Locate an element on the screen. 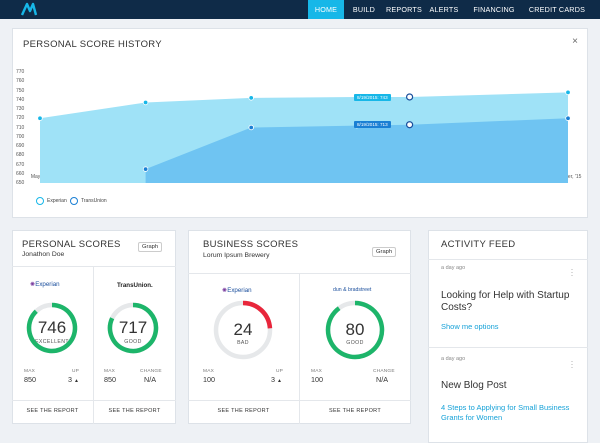 This screenshot has height=443, width=600. personal-tu-change: N/A is located at coordinates (150, 379).